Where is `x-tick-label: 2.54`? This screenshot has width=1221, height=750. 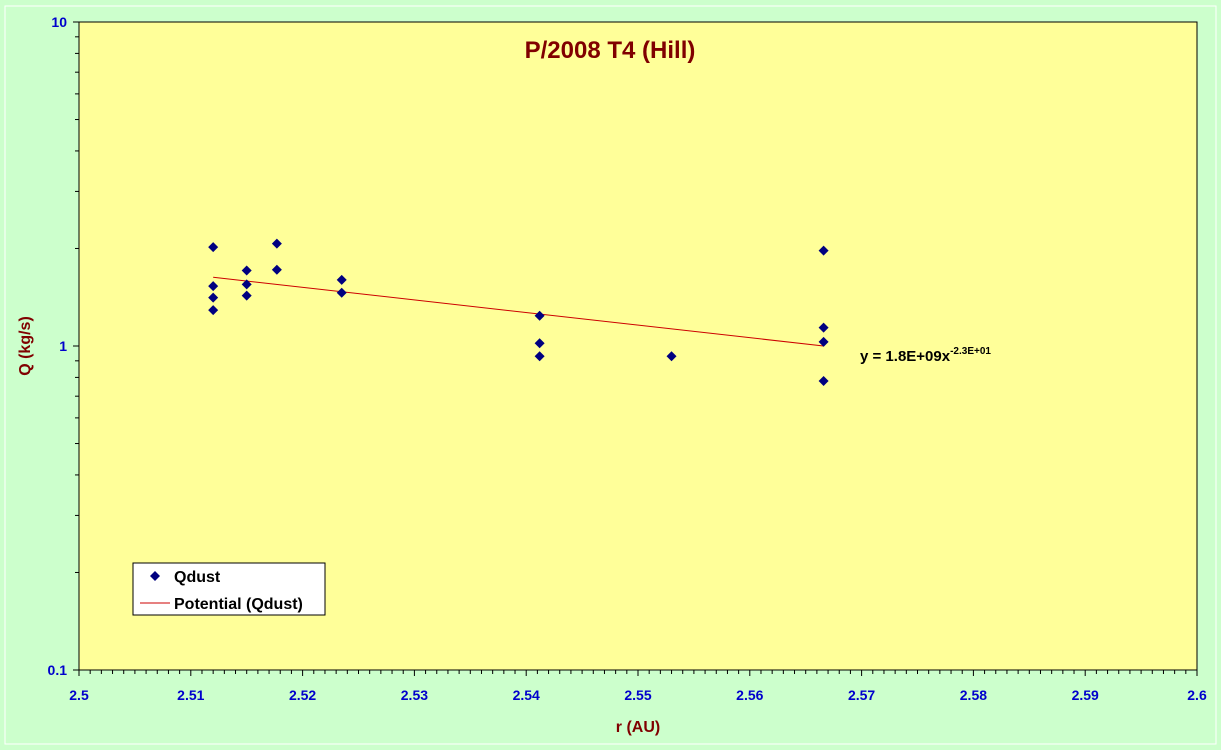
x-tick-label: 2.54 is located at coordinates (526, 695).